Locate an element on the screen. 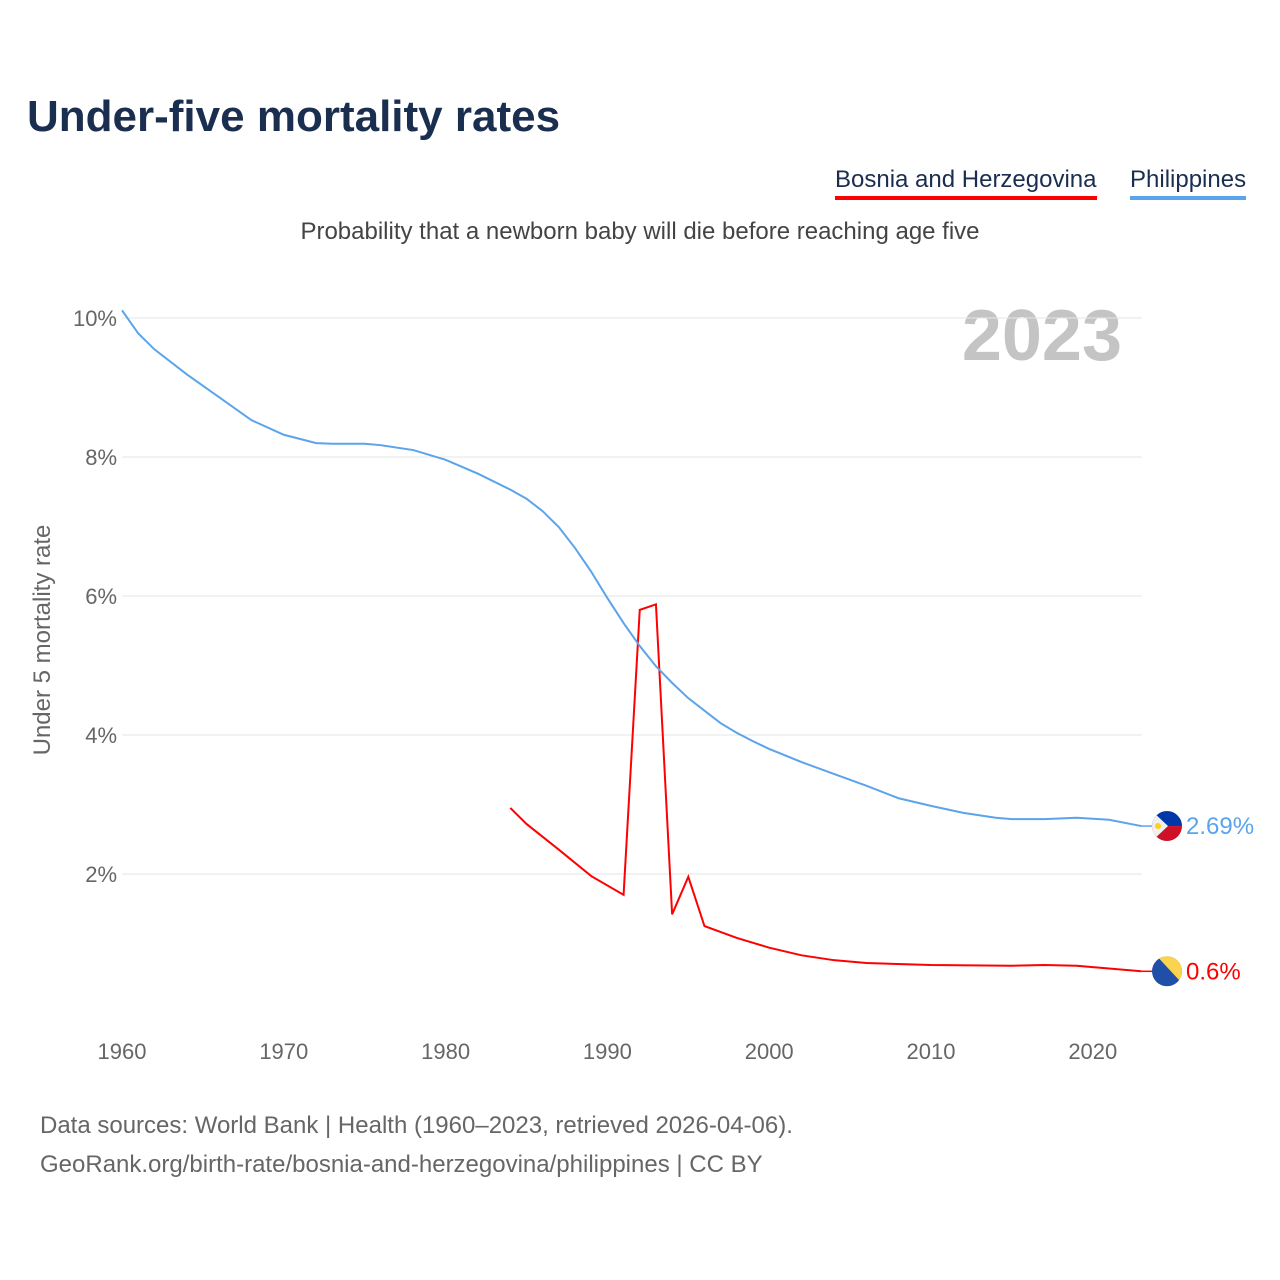 Image resolution: width=1280 pixels, height=1280 pixels. y-tick-label: 4% is located at coordinates (101, 735).